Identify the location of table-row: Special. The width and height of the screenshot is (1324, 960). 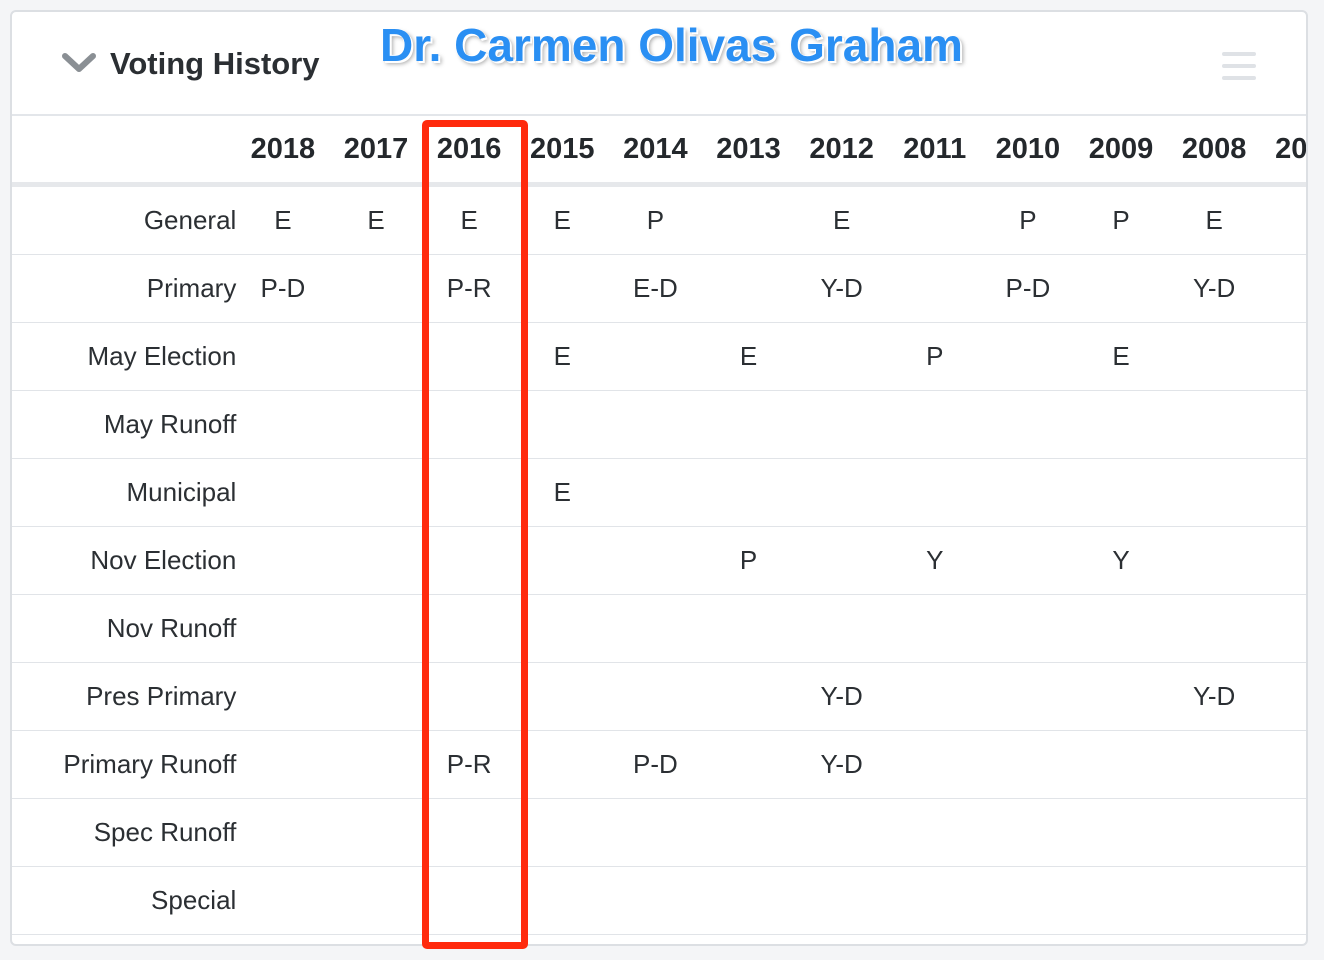
(659, 900).